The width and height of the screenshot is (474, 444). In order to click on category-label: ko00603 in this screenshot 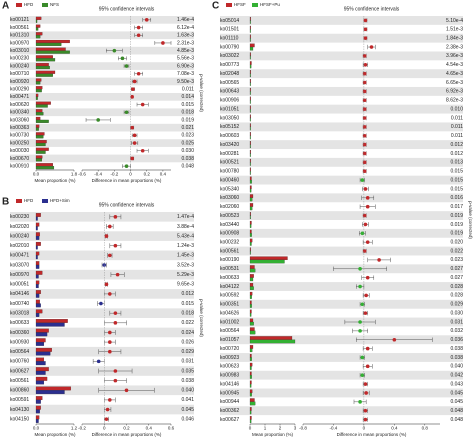, I will do `click(229, 136)`.